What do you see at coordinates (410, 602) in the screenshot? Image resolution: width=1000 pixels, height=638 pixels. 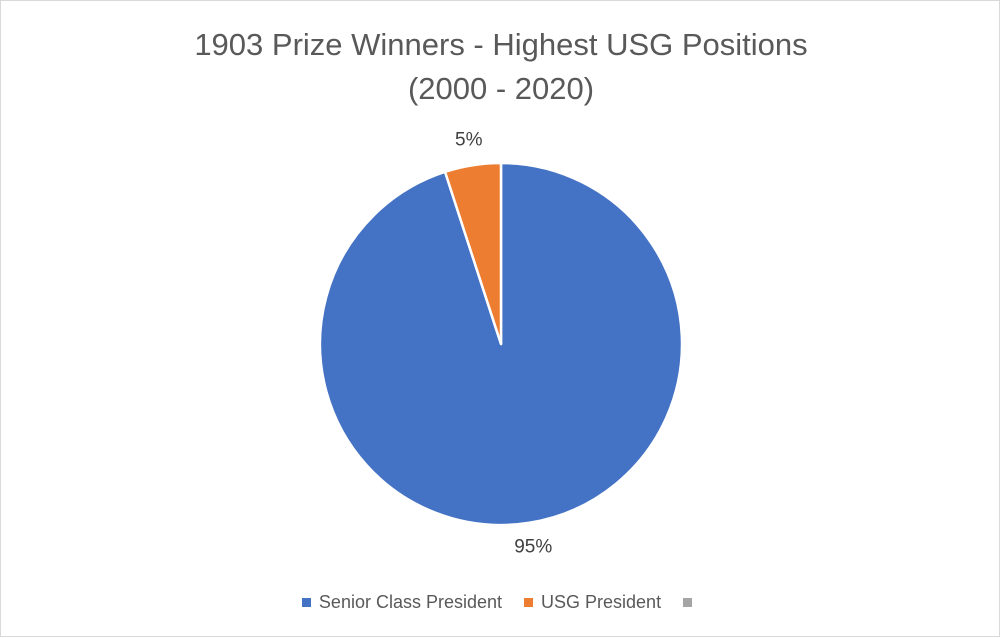 I see `legend-label-senior-class-president: Senior Class President` at bounding box center [410, 602].